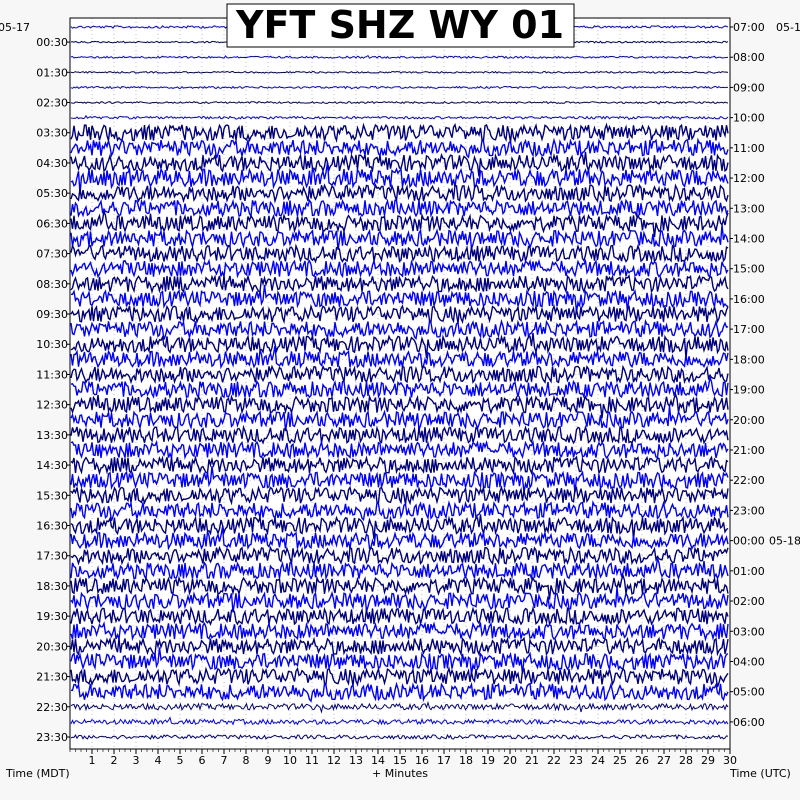 Image resolution: width=800 pixels, height=804 pixels. I want to click on left-tick-label: 07:30, so click(52, 254).